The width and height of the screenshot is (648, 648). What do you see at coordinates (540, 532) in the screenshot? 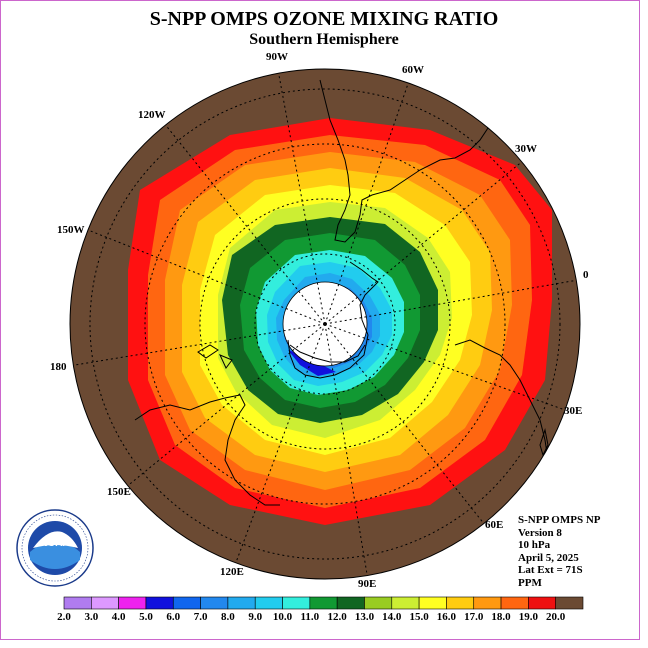
I see `info-version: Version 8` at bounding box center [540, 532].